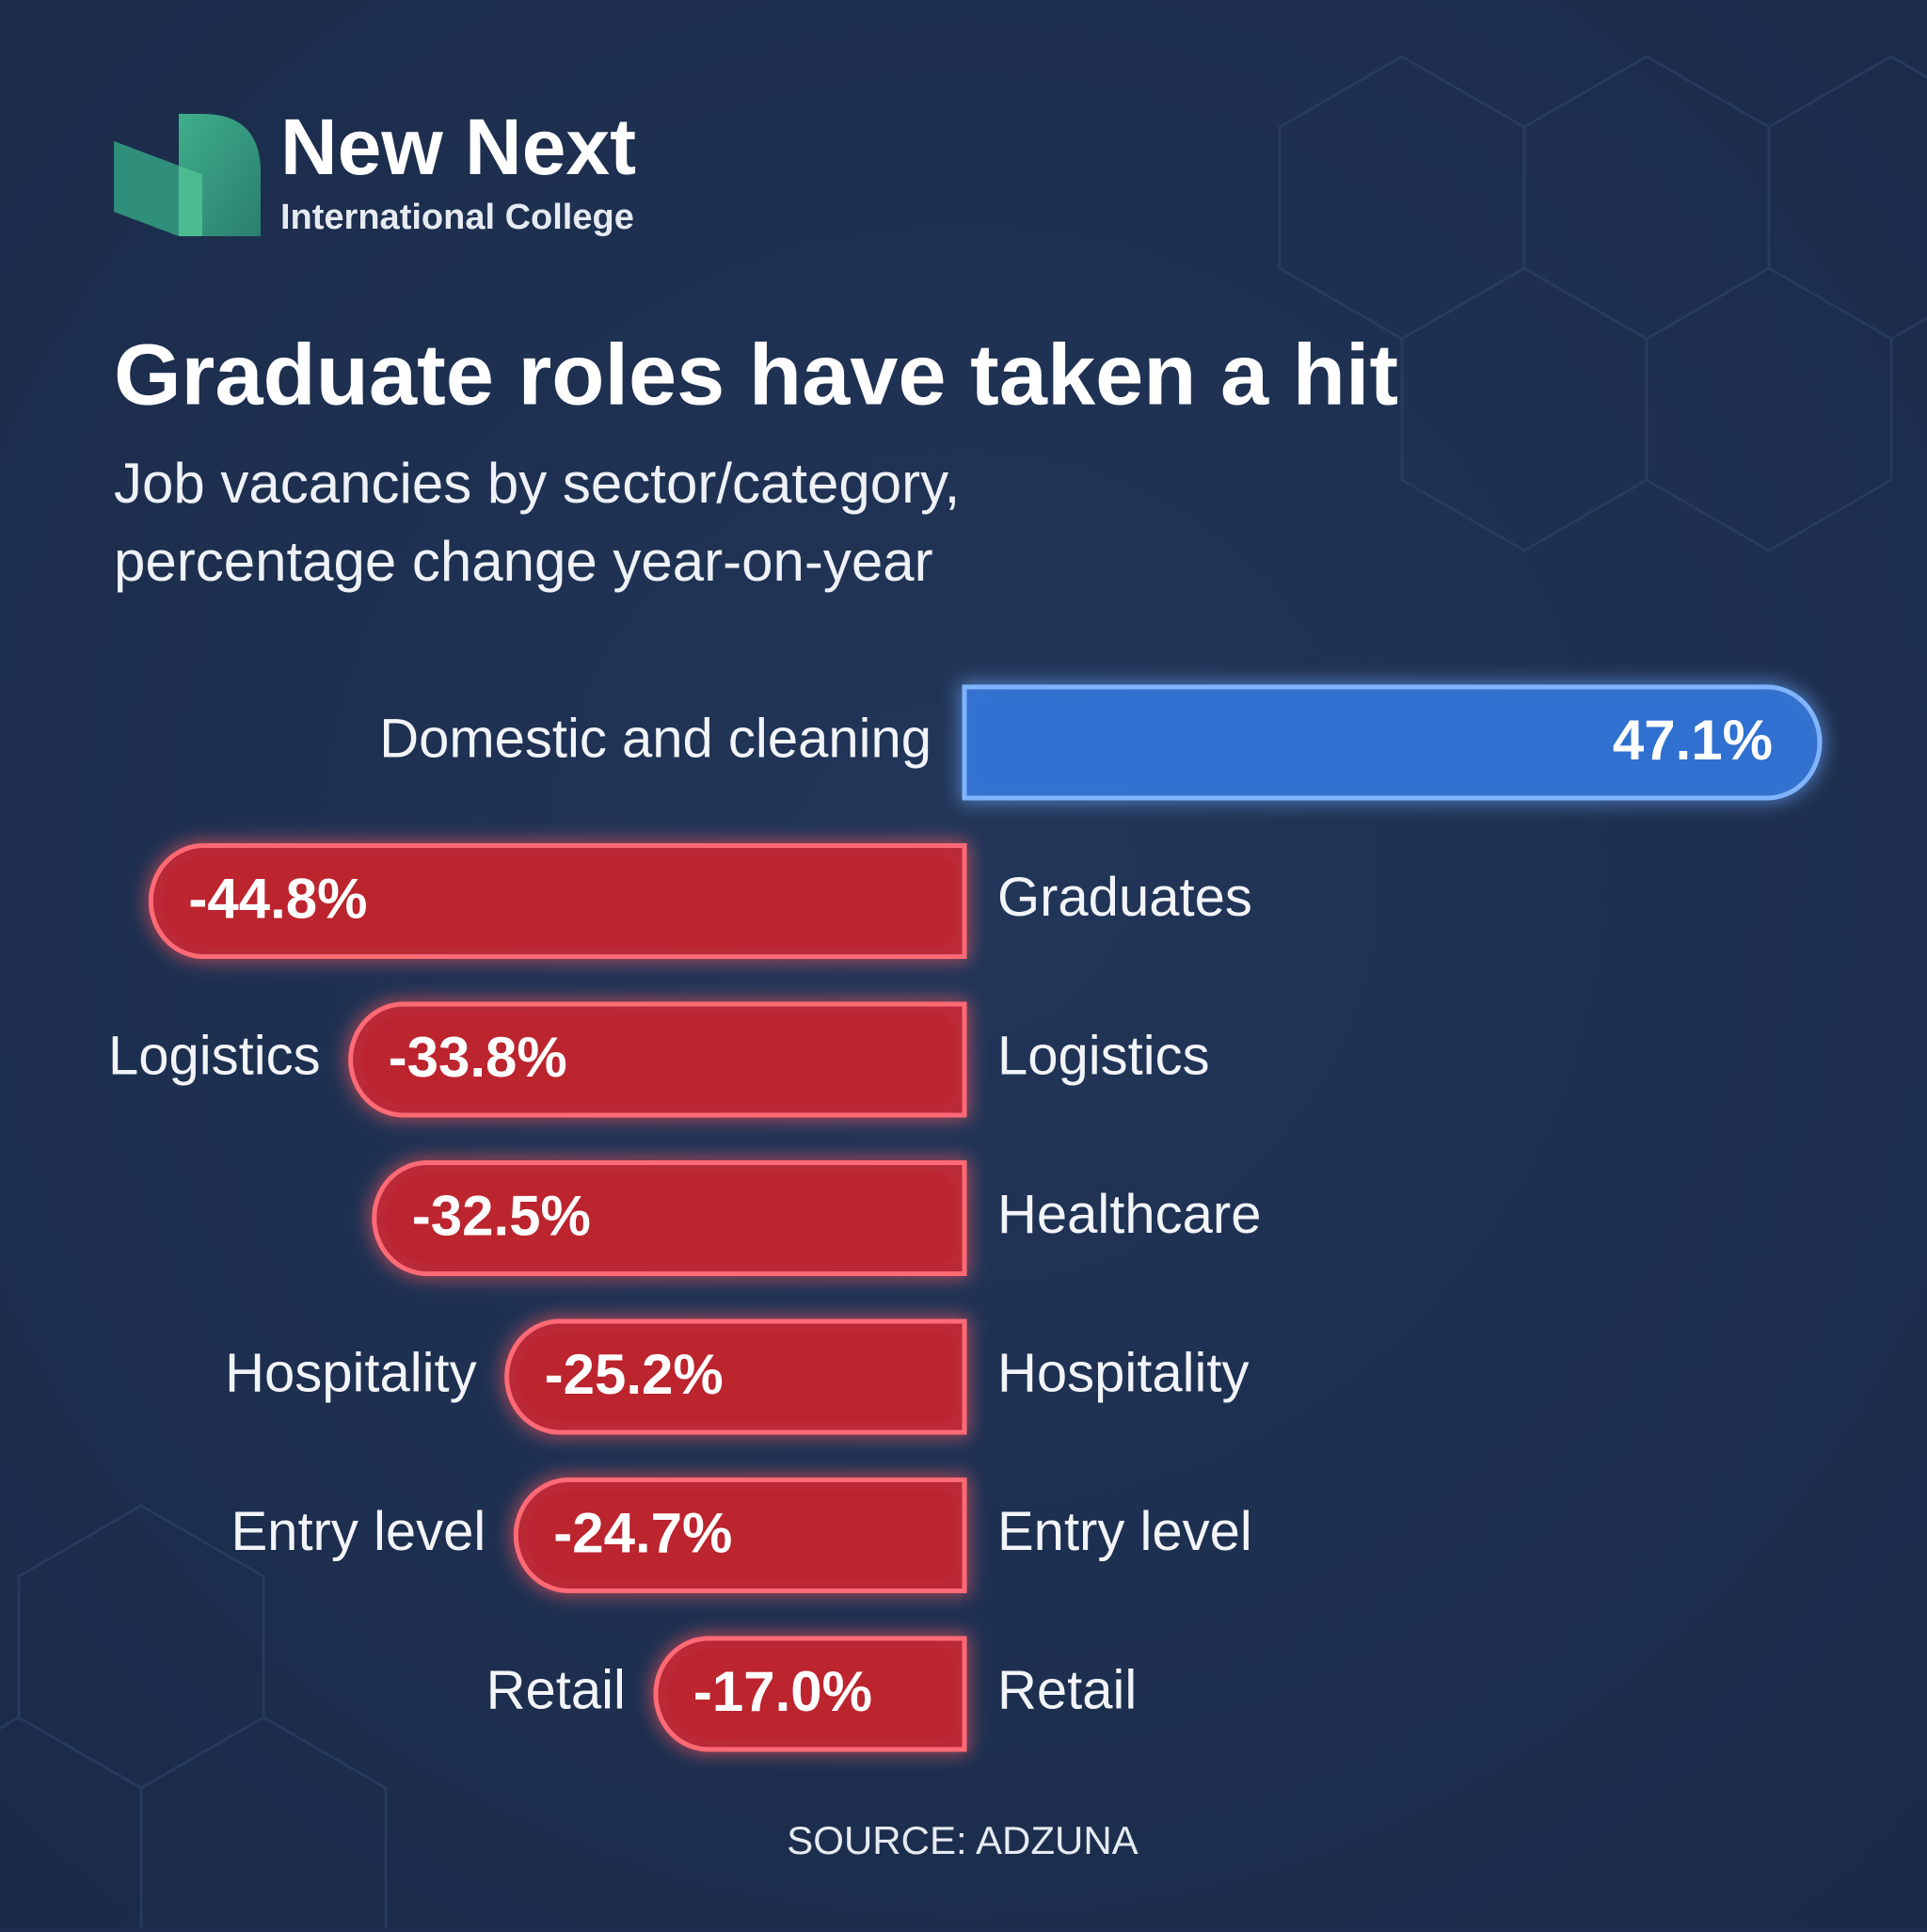  What do you see at coordinates (277, 898) in the screenshot?
I see `value-label: -44.8%` at bounding box center [277, 898].